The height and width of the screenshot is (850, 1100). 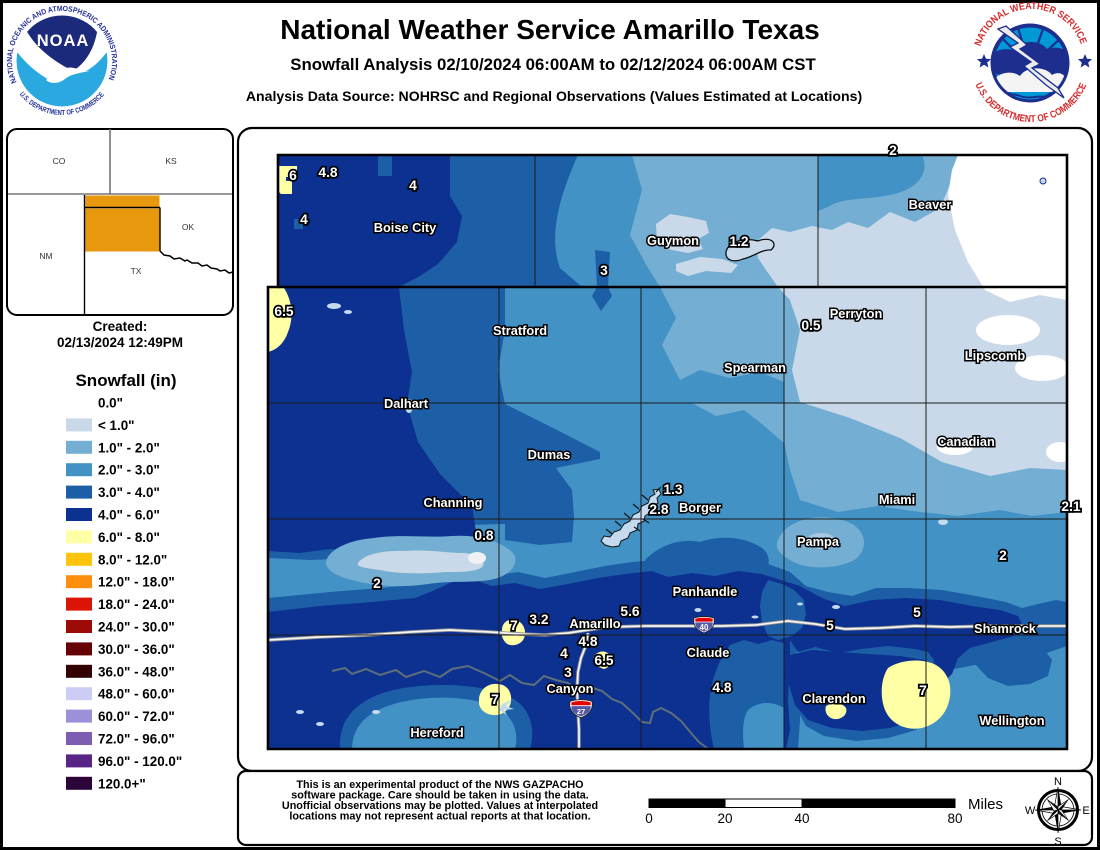 What do you see at coordinates (897, 499) in the screenshot?
I see `svg-text: Miami` at bounding box center [897, 499].